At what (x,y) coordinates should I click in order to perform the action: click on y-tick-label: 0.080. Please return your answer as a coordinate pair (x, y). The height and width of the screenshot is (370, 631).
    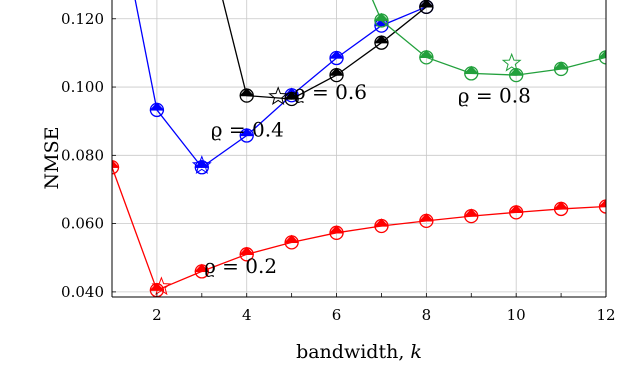
    Looking at the image, I should click on (82, 155).